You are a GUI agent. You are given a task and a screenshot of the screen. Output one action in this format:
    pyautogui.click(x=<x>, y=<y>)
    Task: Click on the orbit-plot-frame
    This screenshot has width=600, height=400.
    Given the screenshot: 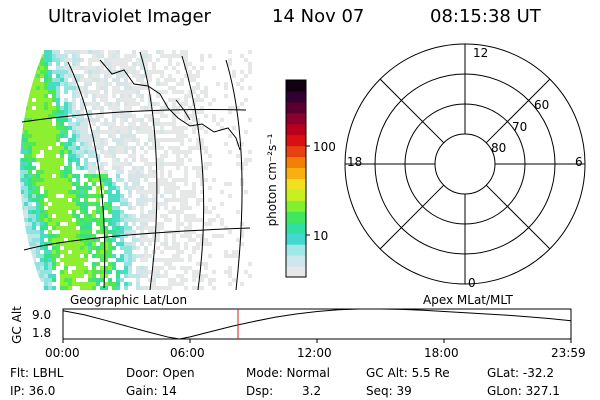 What is the action you would take?
    pyautogui.click(x=317, y=324)
    